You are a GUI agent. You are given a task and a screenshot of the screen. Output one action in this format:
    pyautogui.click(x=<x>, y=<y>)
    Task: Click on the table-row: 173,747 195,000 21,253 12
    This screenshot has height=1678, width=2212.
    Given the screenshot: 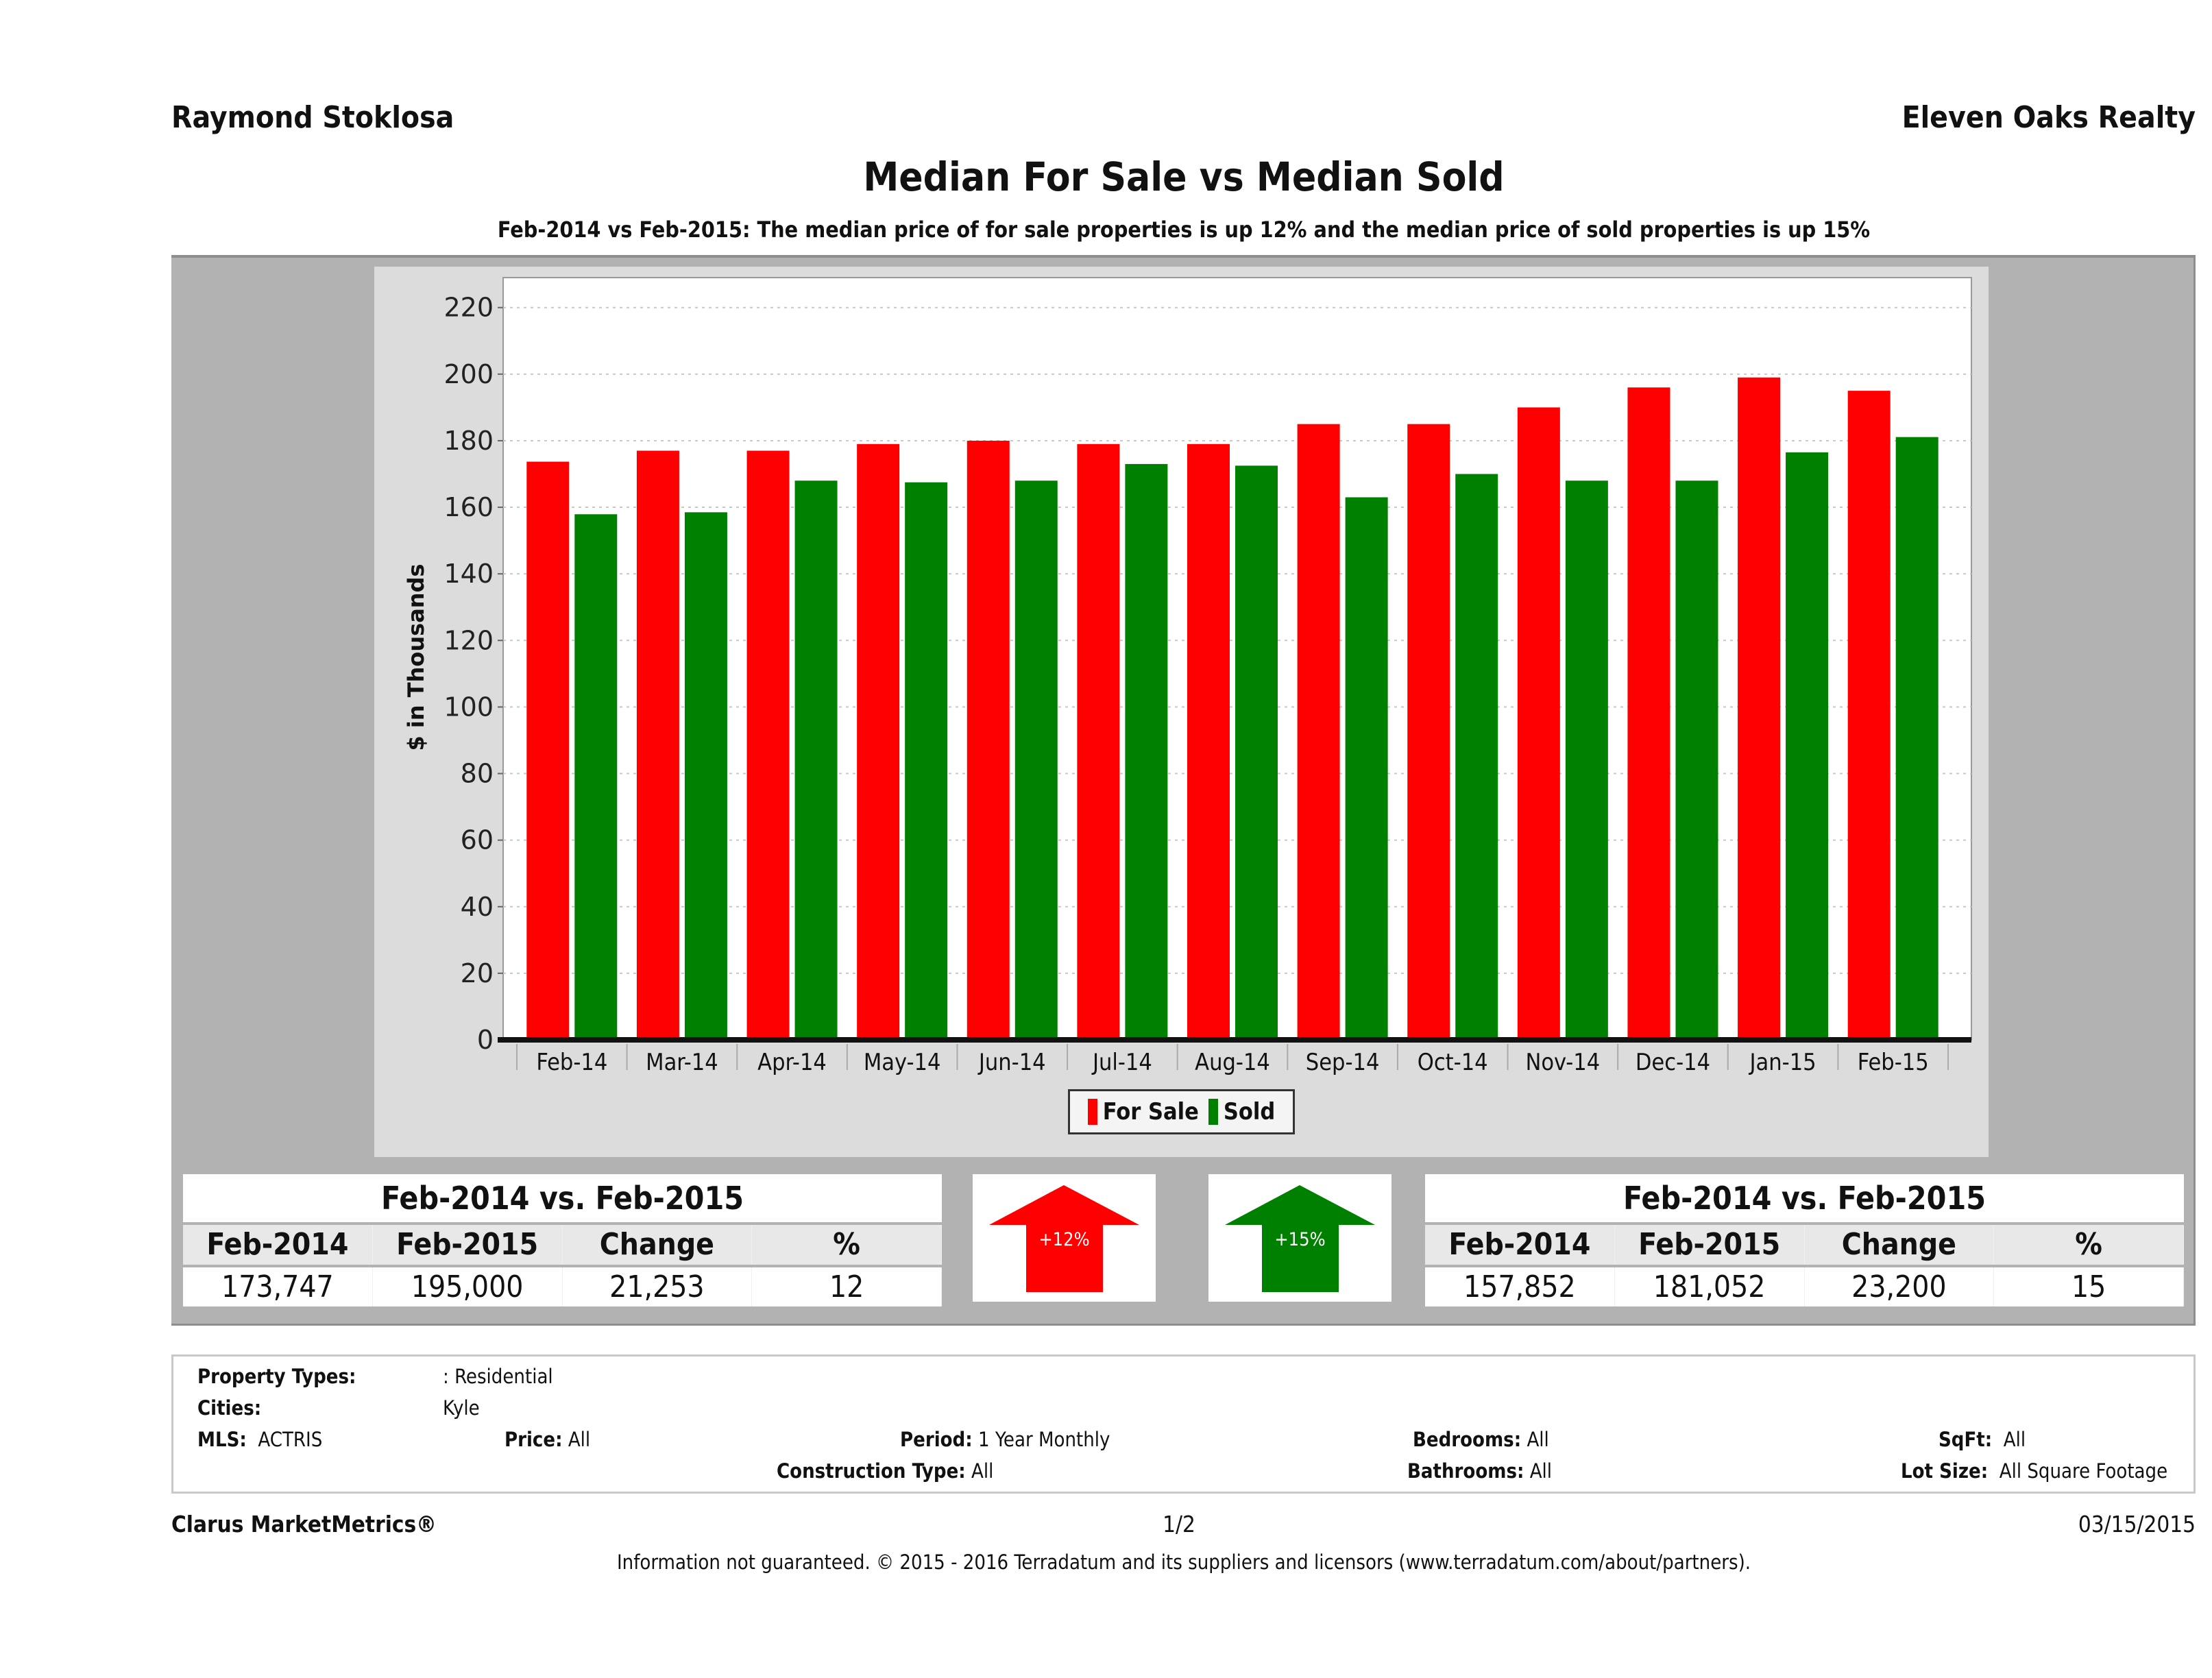 What is the action you would take?
    pyautogui.click(x=562, y=1286)
    